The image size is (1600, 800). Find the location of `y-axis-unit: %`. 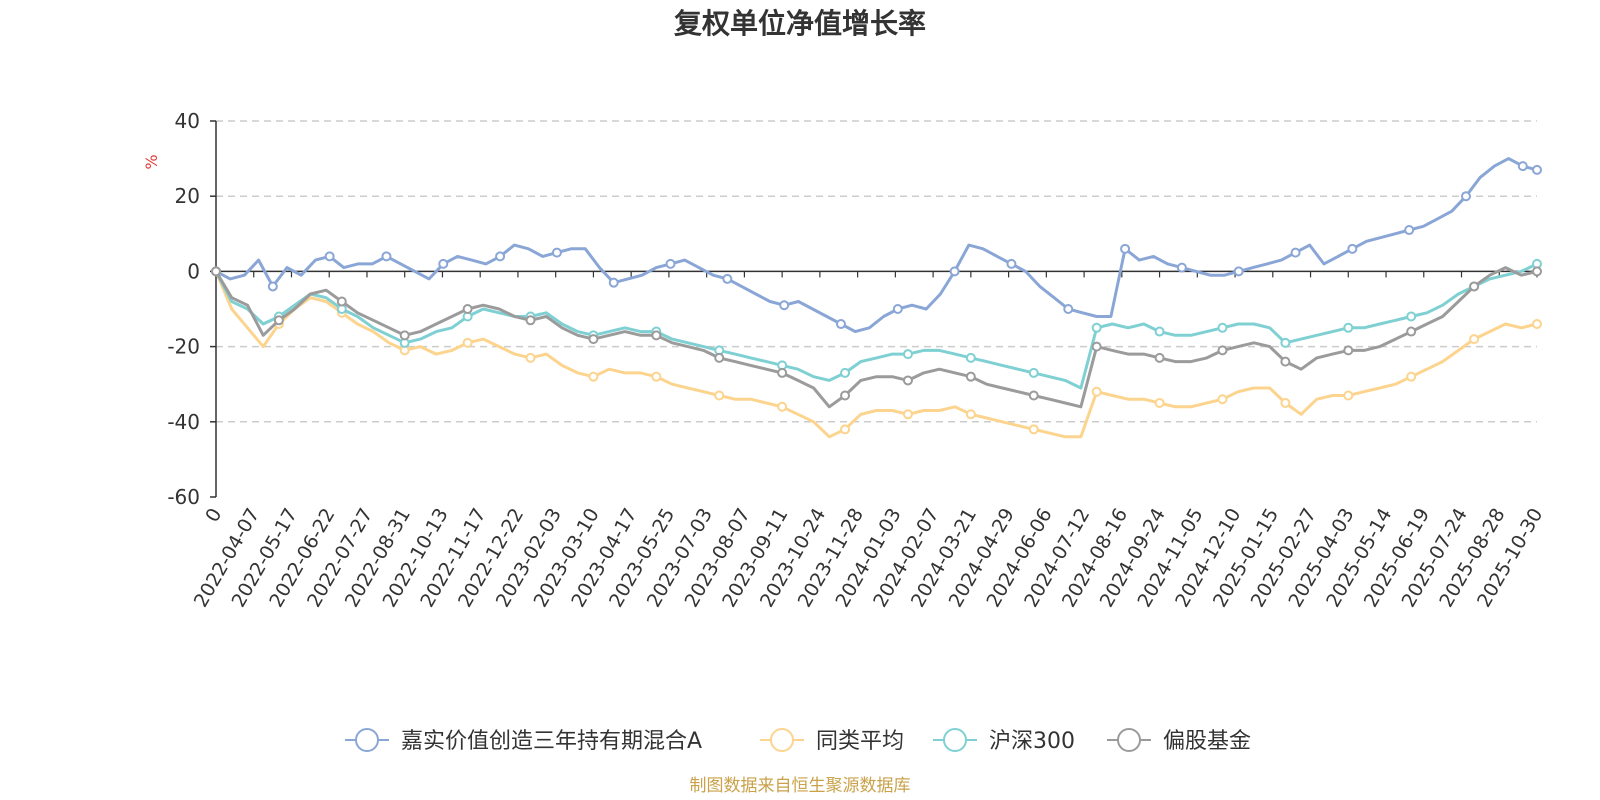

y-axis-unit: % is located at coordinates (151, 161).